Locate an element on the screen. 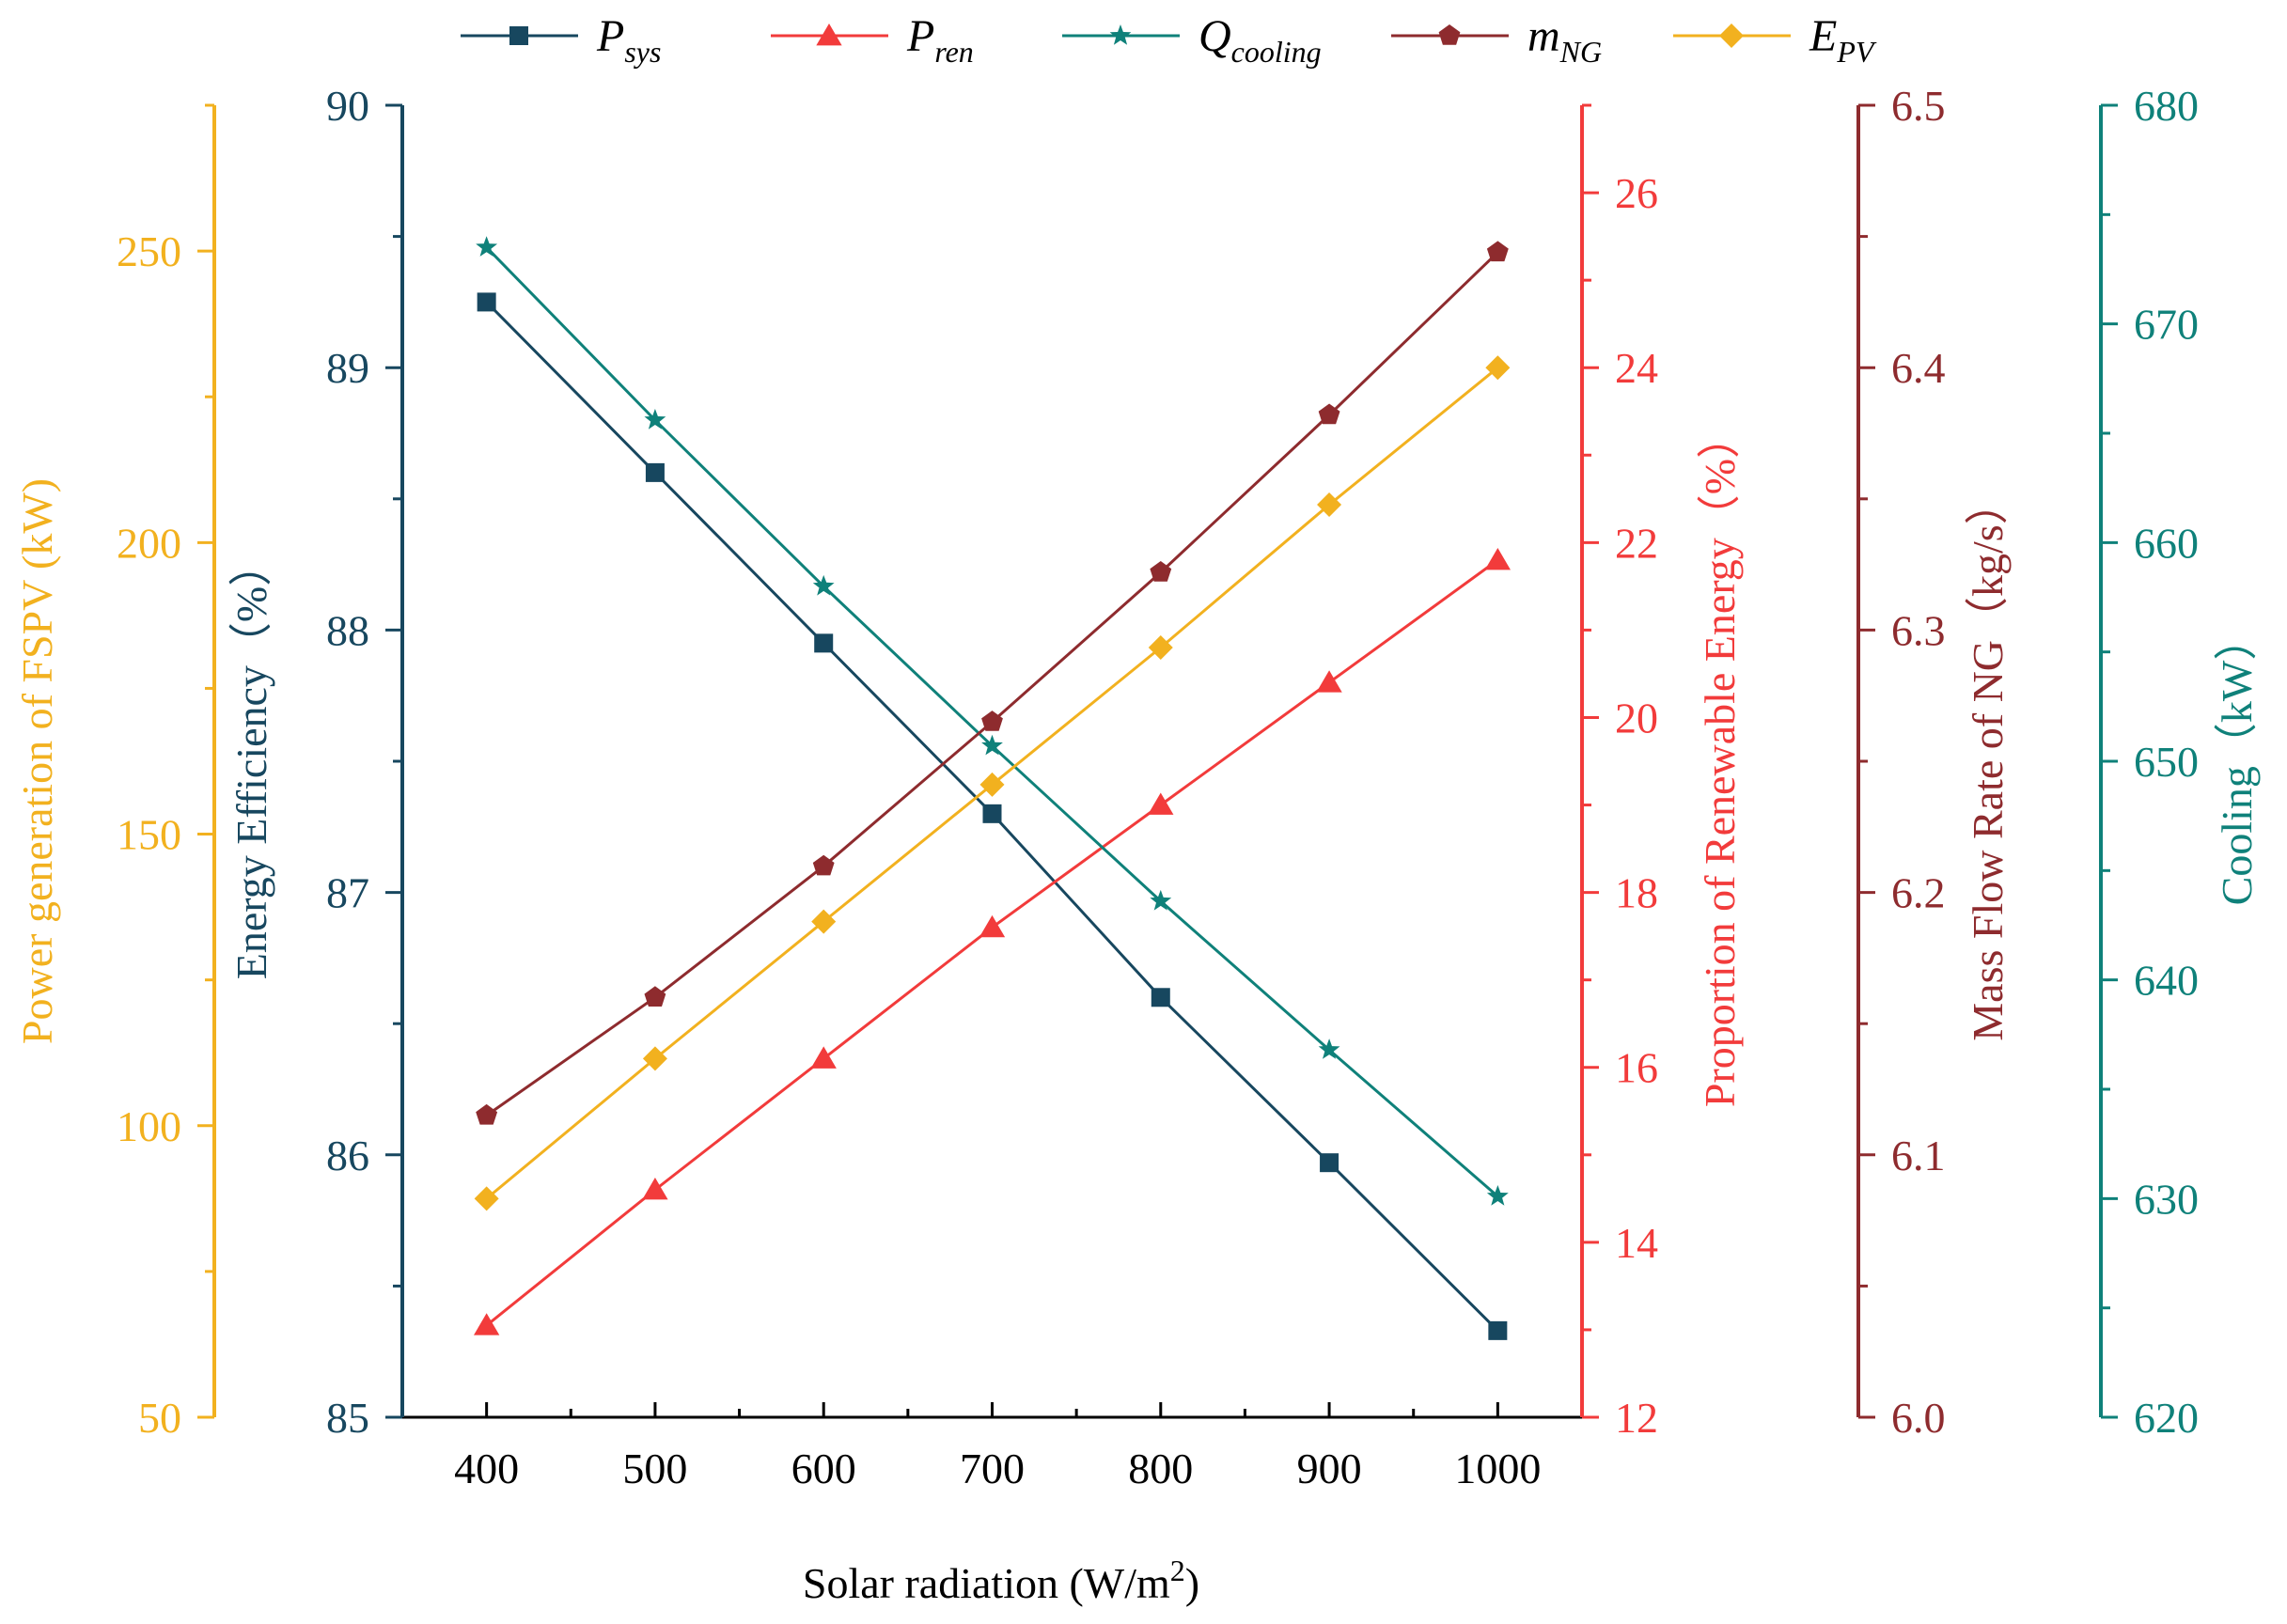 Image resolution: width=2287 pixels, height=1624 pixels. cool-tick-label: 670 is located at coordinates (2167, 325).